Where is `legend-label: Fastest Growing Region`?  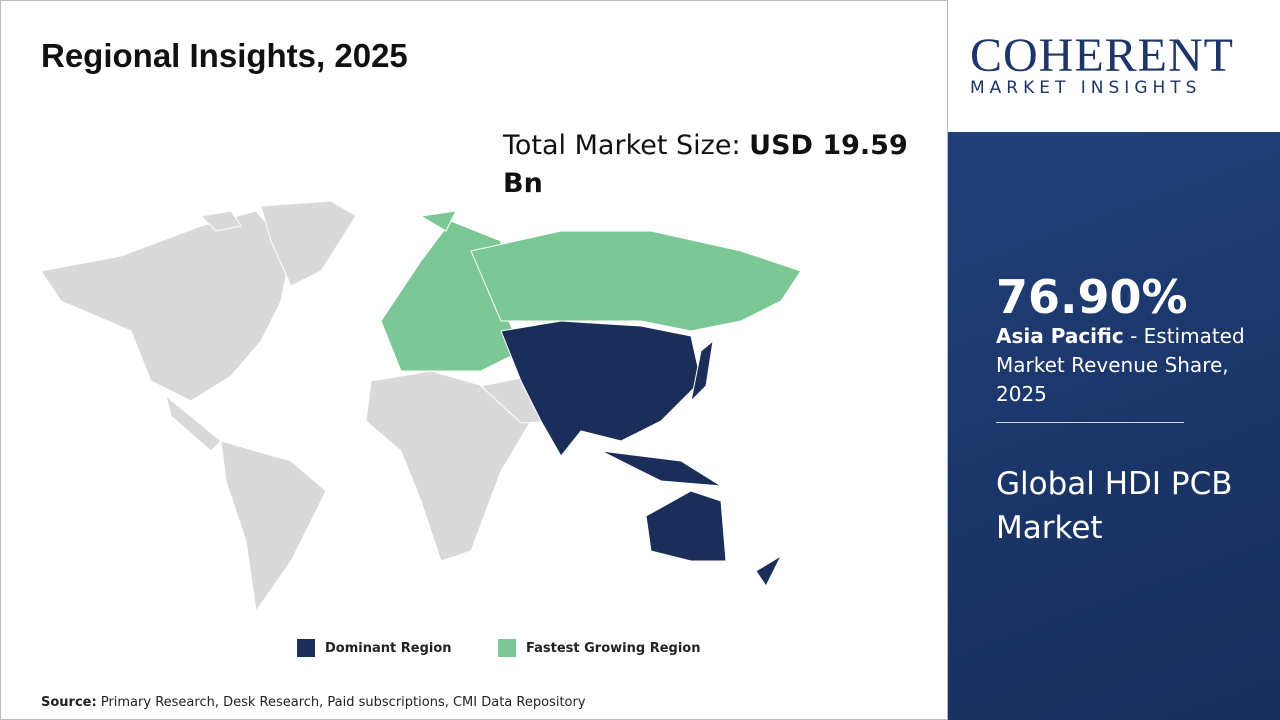
legend-label: Fastest Growing Region is located at coordinates (613, 648).